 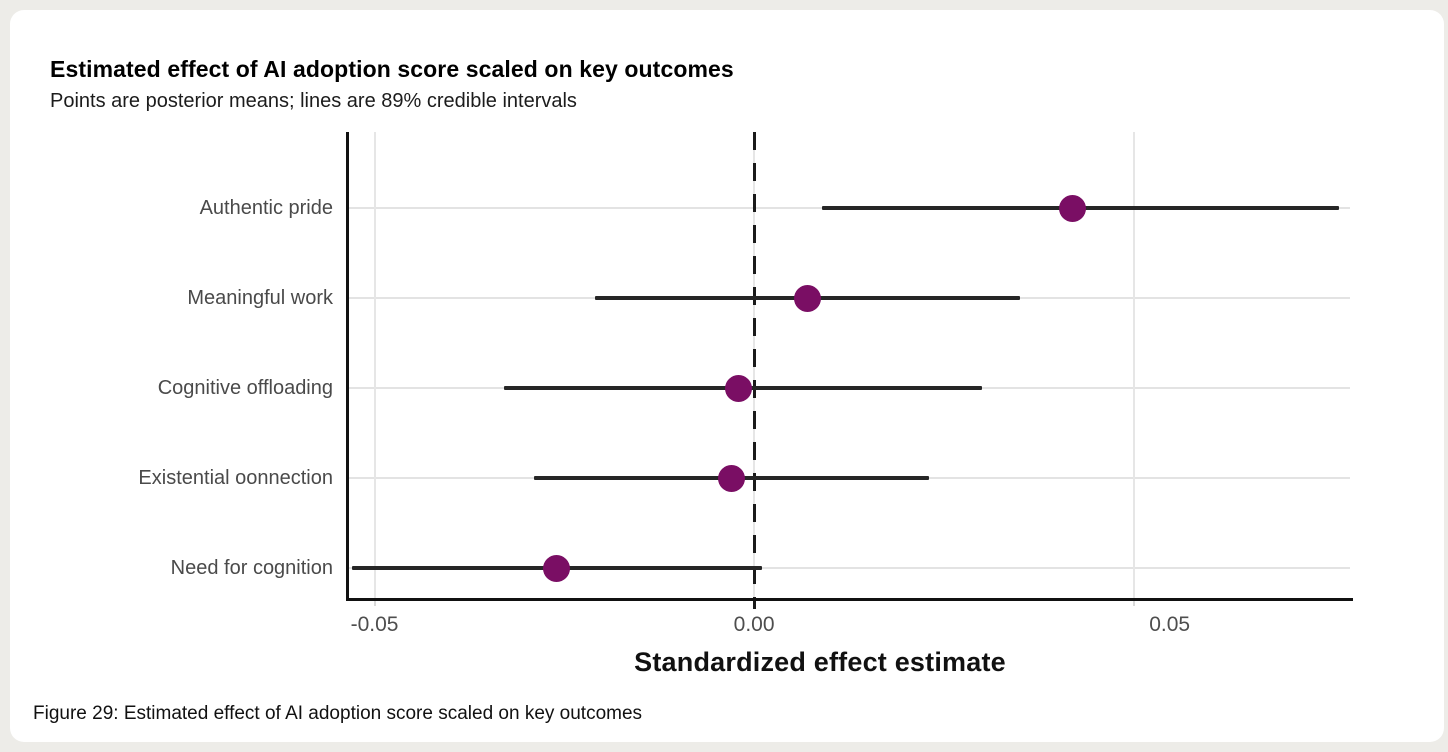 I want to click on x-axis-spine, so click(x=849, y=599).